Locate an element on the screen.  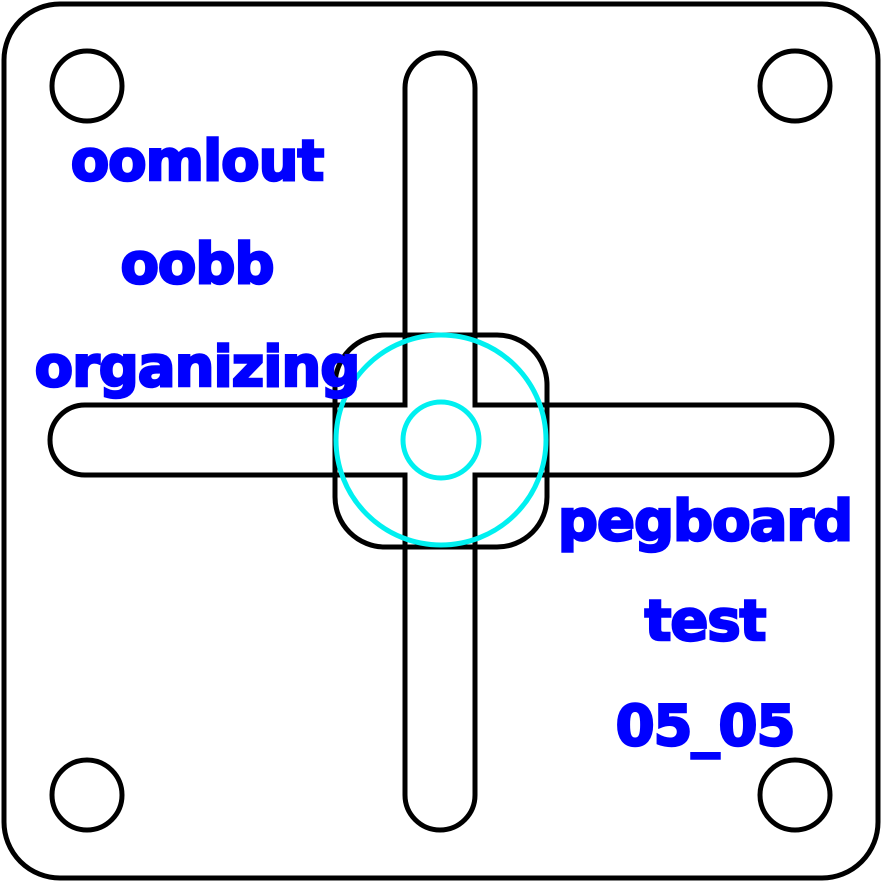
center-small-circle is located at coordinates (441, 440).